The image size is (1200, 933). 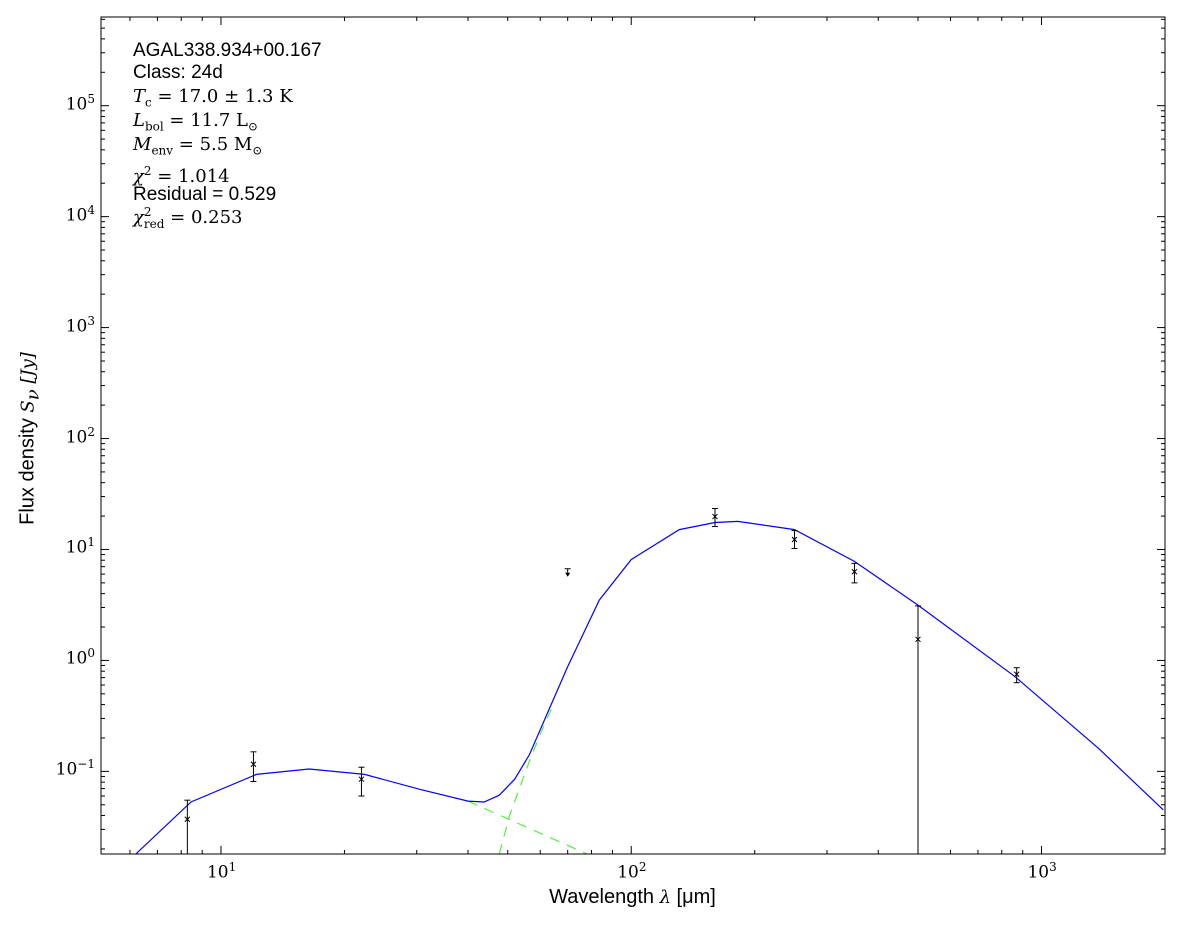 I want to click on class-label: Class: 24d, so click(x=178, y=72).